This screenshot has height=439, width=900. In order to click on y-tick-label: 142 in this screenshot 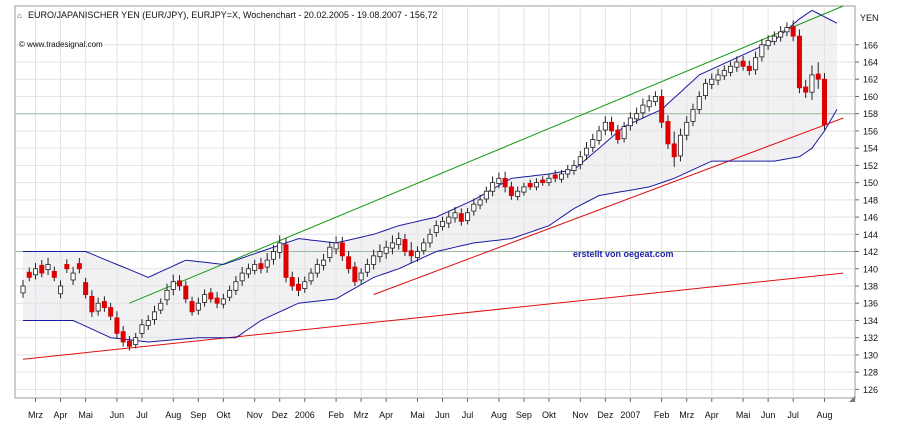, I will do `click(870, 252)`.